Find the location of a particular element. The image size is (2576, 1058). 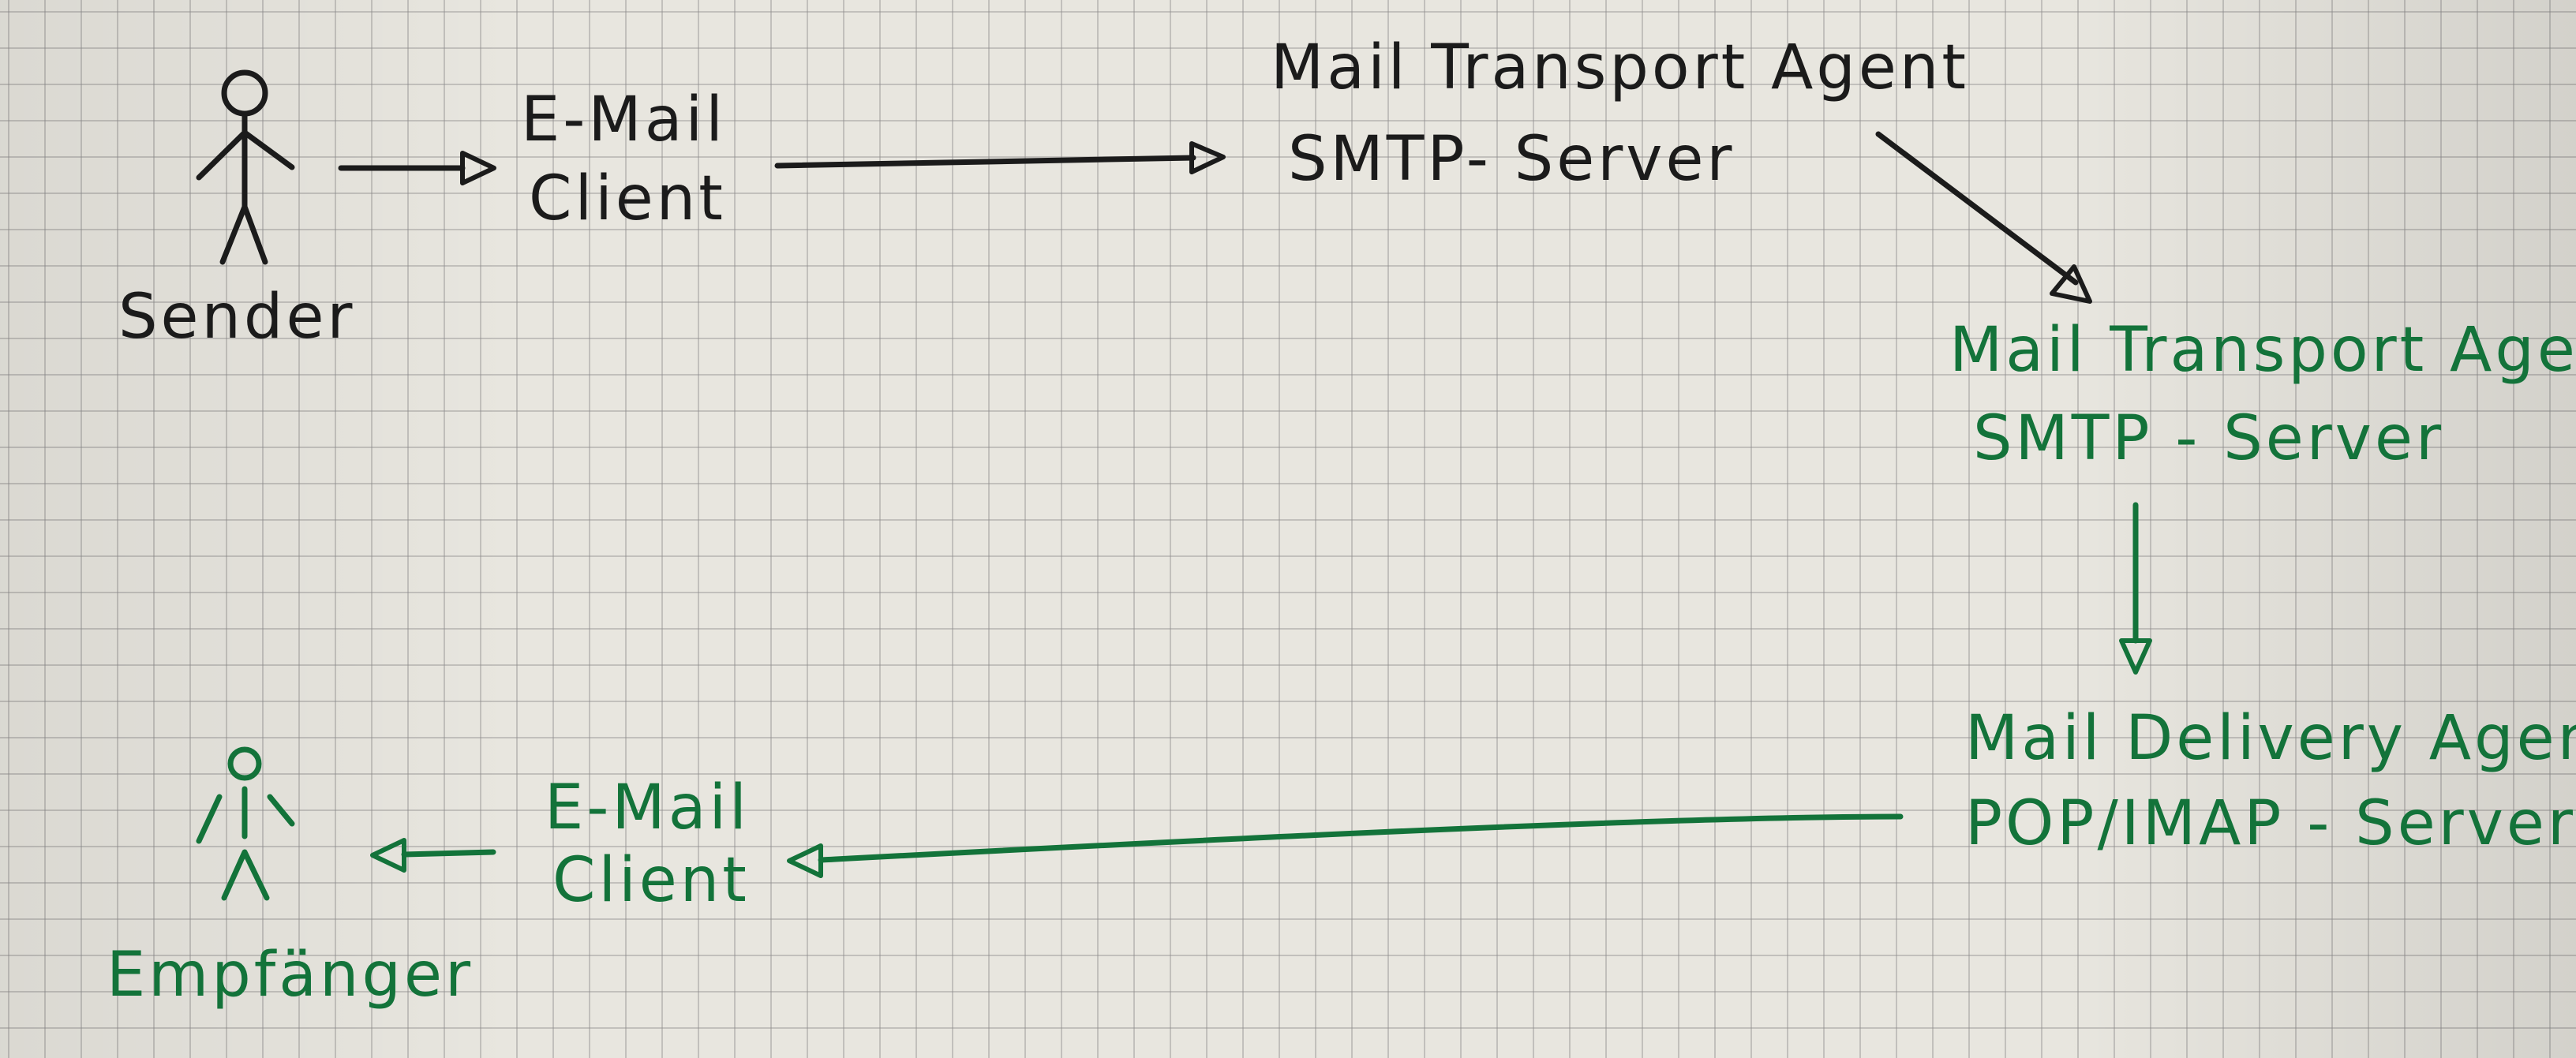

arrow-sender-to-client is located at coordinates (417, 168).